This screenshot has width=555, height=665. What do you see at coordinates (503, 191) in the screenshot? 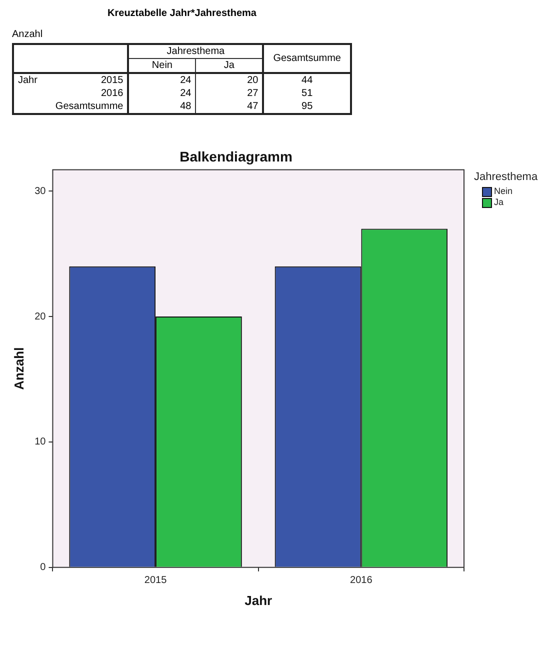
I see `legend-label: Nein` at bounding box center [503, 191].